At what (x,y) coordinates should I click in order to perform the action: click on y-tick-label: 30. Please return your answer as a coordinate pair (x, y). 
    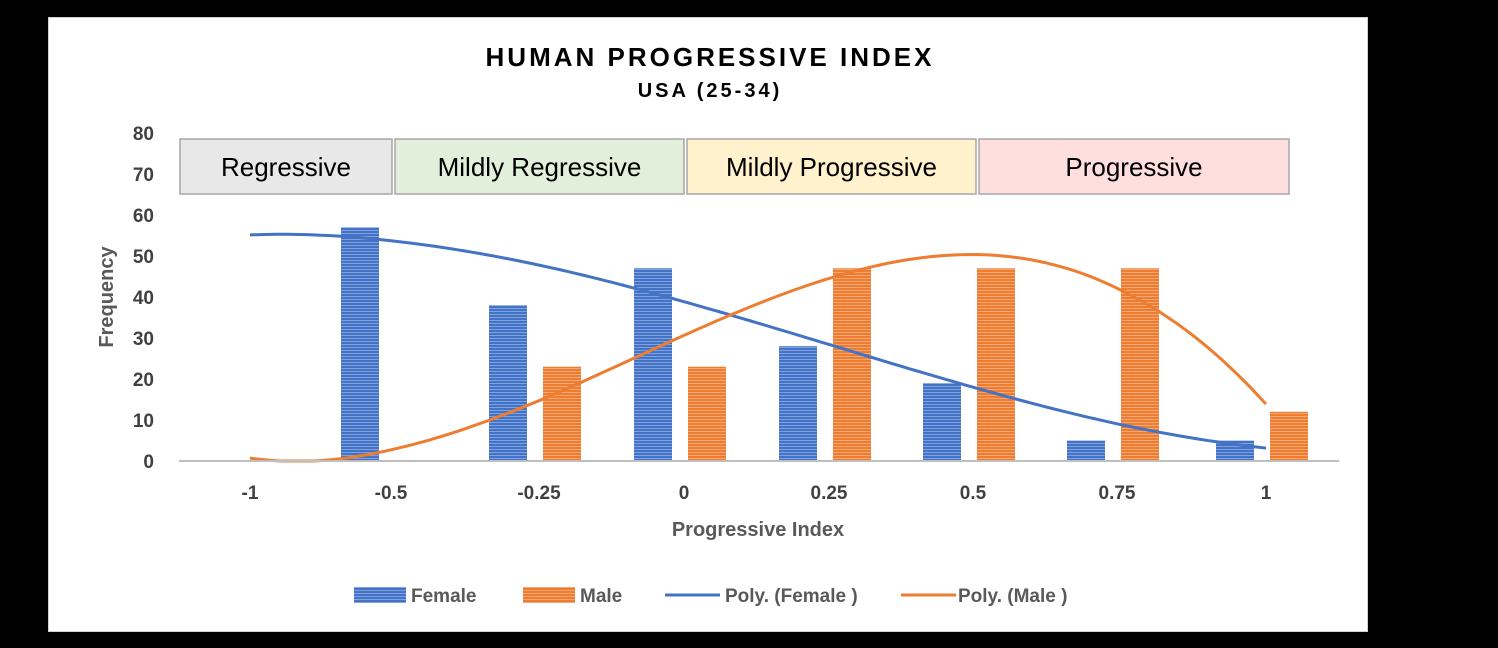
    Looking at the image, I should click on (143, 339).